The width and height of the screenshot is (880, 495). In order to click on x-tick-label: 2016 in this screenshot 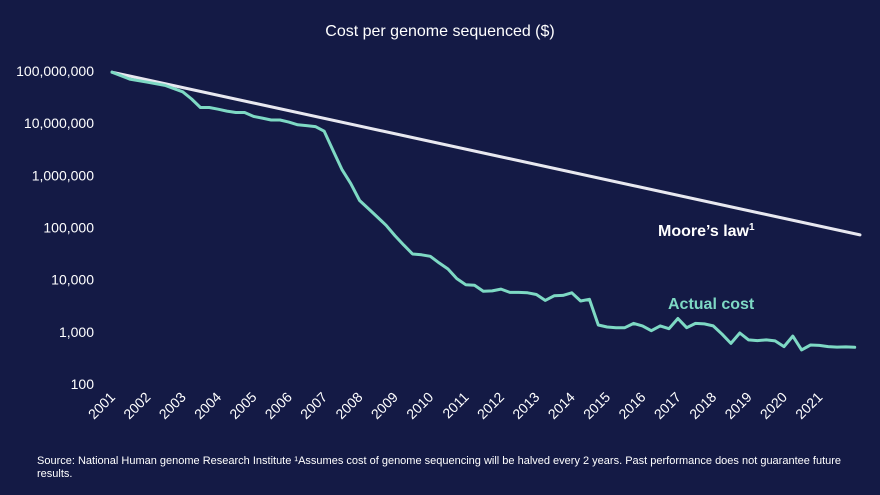, I will do `click(631, 405)`.